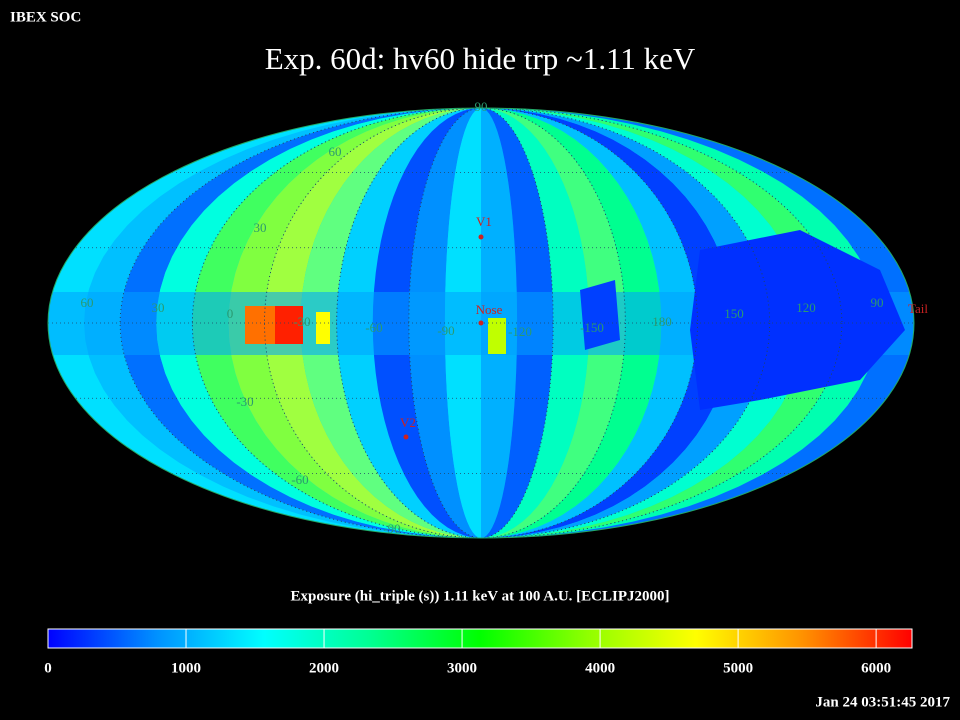 Image resolution: width=960 pixels, height=720 pixels. What do you see at coordinates (738, 668) in the screenshot?
I see `colorbar-tick-label: 5000` at bounding box center [738, 668].